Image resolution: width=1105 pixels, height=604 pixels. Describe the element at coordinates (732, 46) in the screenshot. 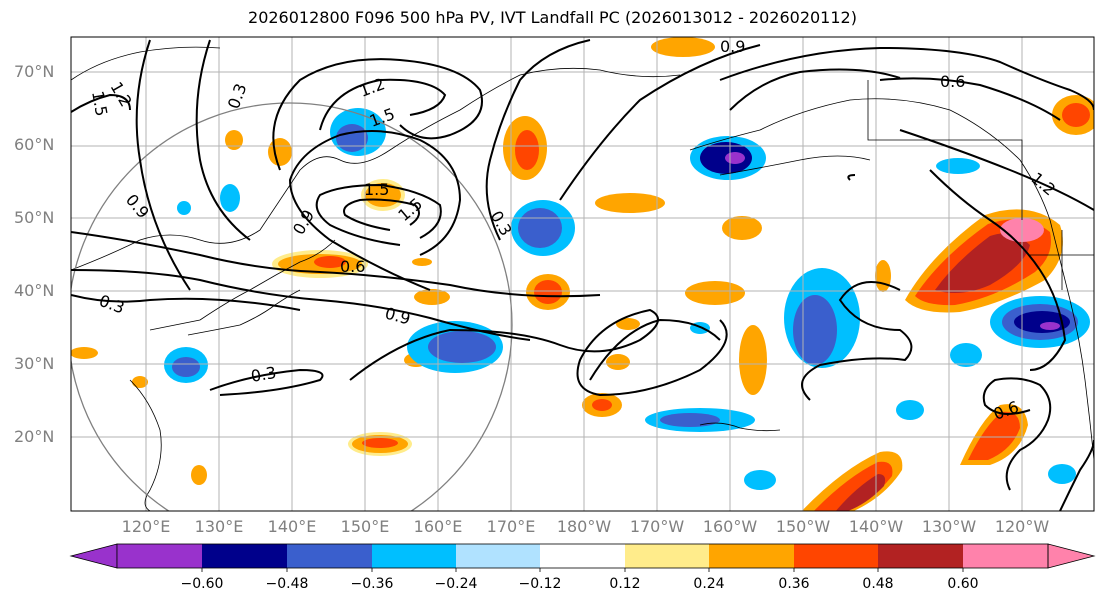

I see `contour-label: 0.9` at that location.